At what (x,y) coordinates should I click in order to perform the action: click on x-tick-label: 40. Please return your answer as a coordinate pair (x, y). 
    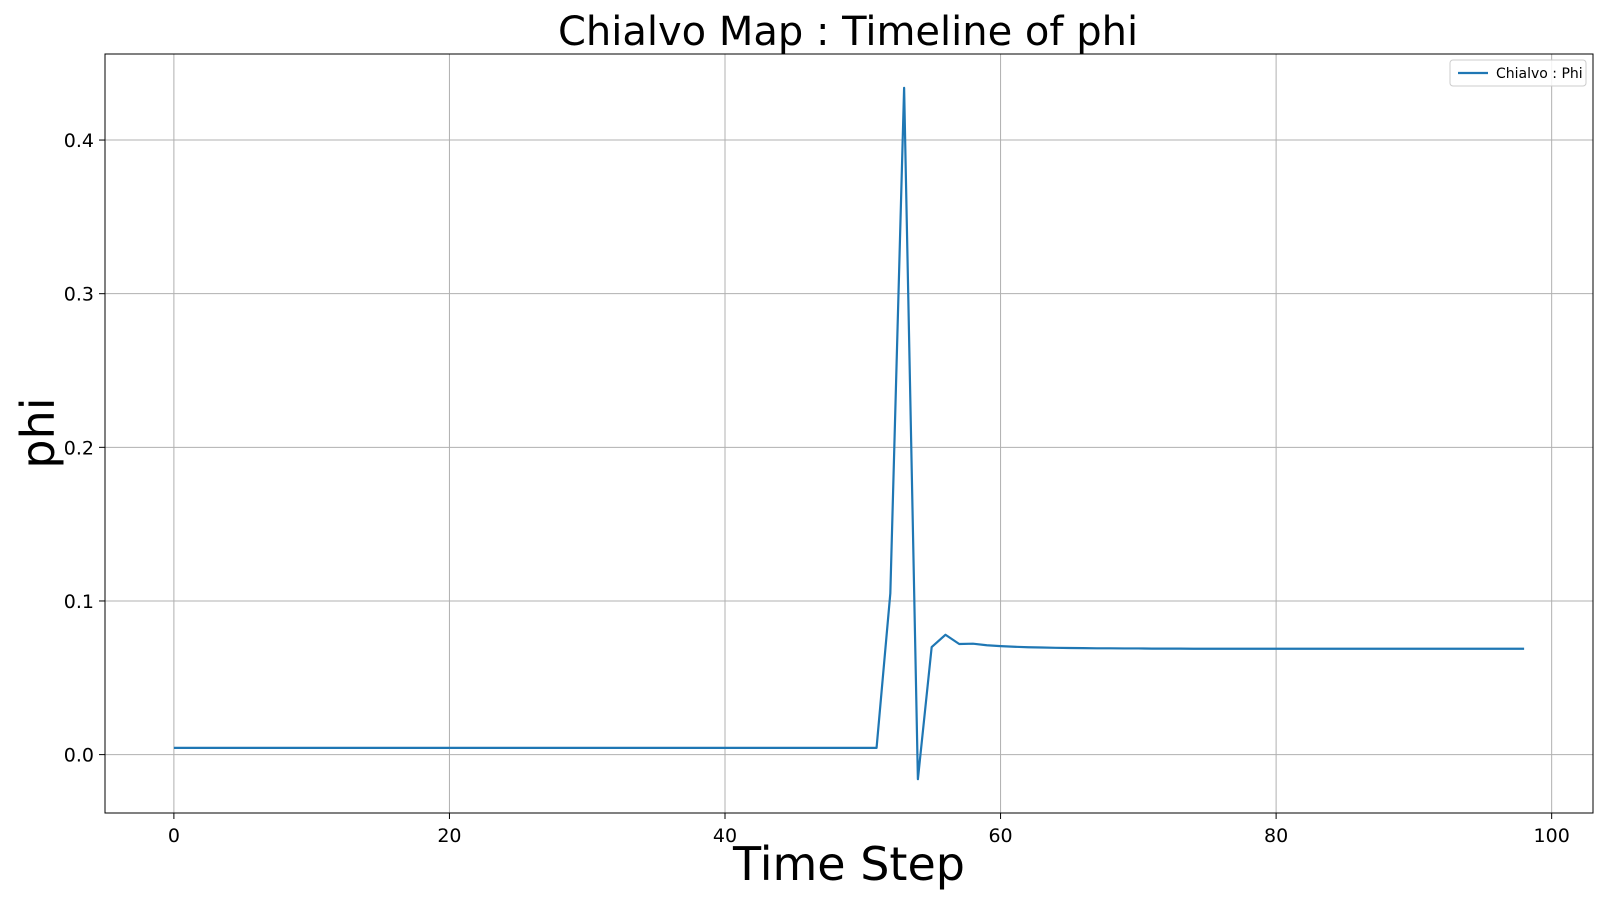
    Looking at the image, I should click on (725, 836).